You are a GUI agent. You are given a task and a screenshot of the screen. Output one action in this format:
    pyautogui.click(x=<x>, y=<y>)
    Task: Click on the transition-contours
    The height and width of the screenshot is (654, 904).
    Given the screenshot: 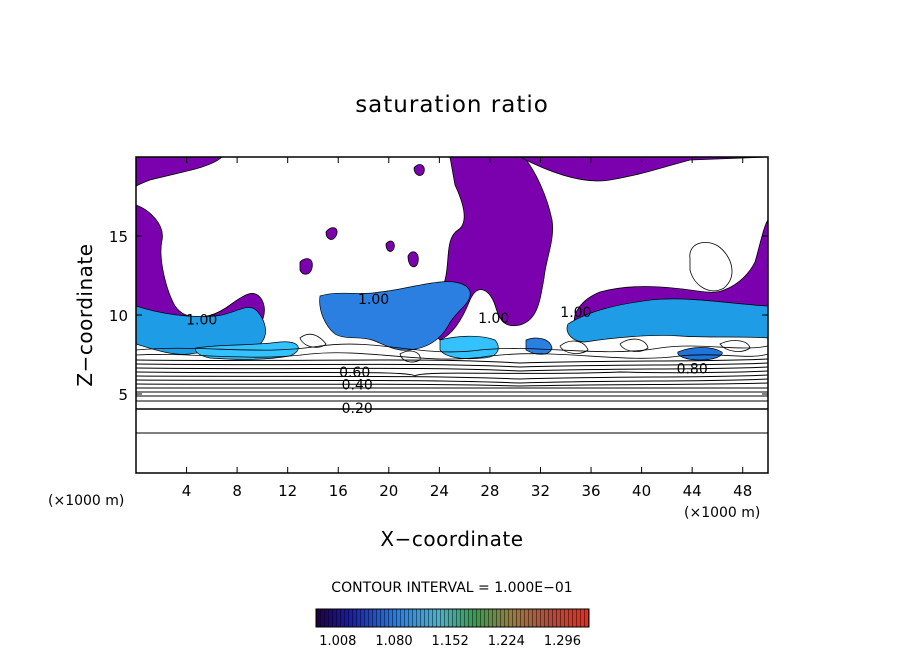 What is the action you would take?
    pyautogui.click(x=452, y=348)
    